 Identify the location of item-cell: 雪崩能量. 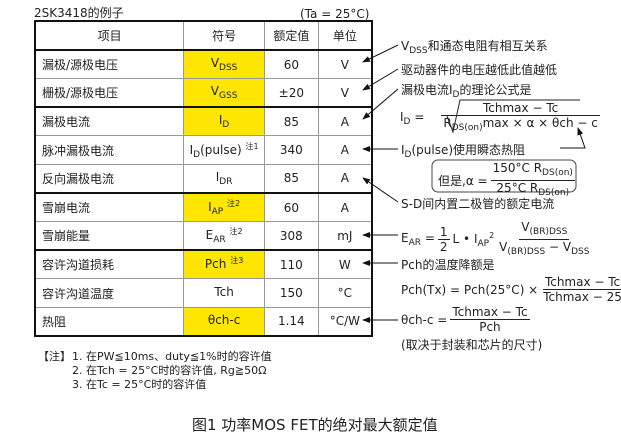
(109, 236).